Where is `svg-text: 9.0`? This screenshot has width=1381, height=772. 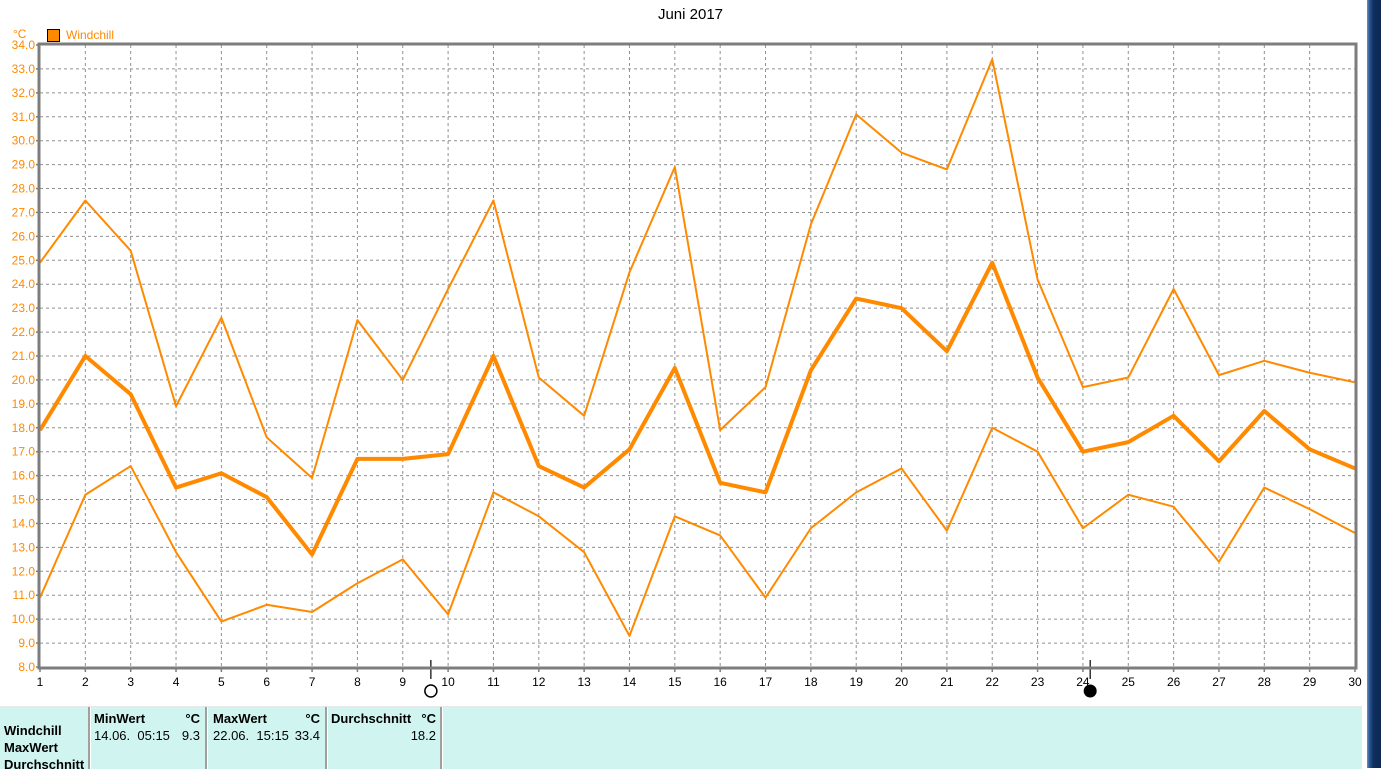
svg-text: 9.0 is located at coordinates (26, 643).